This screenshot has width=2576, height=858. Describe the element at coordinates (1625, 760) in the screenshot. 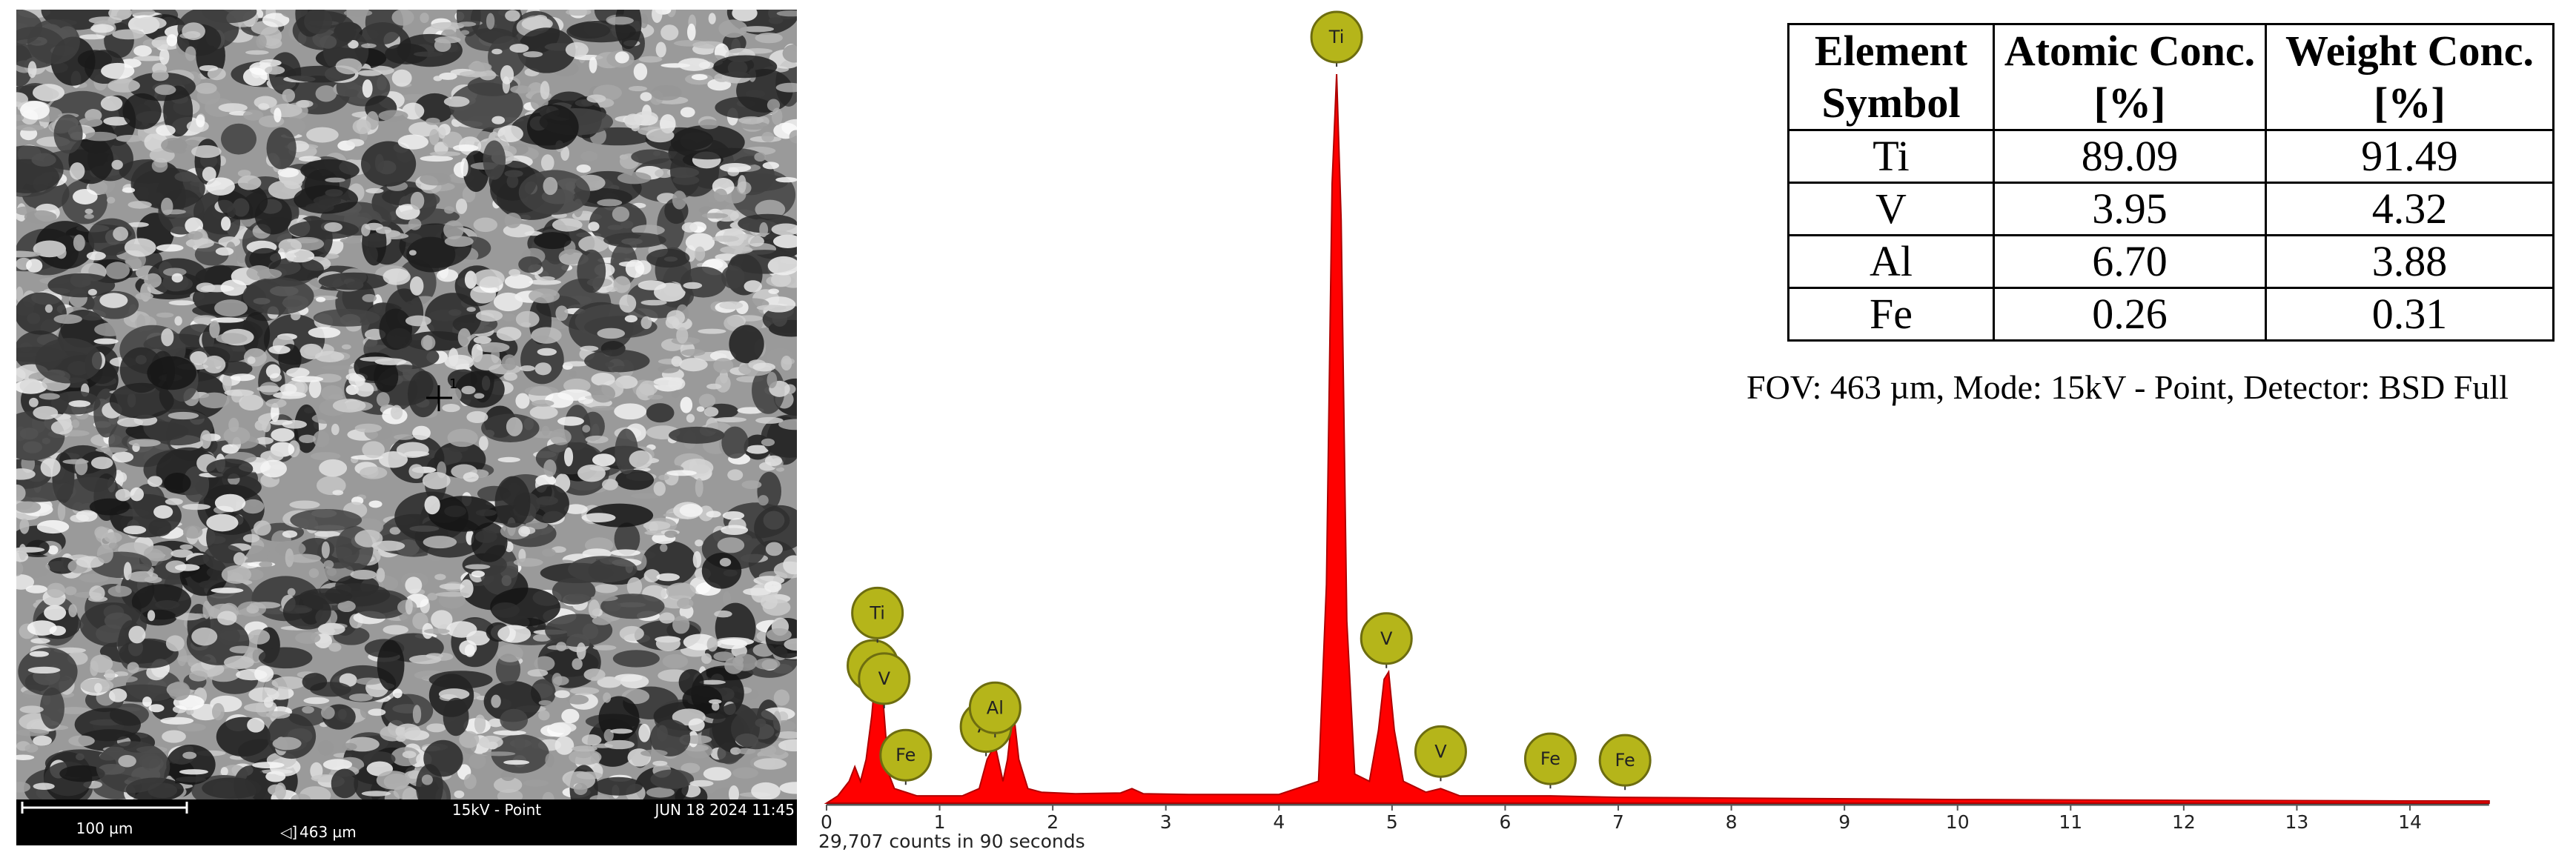

I see `element-marker` at that location.